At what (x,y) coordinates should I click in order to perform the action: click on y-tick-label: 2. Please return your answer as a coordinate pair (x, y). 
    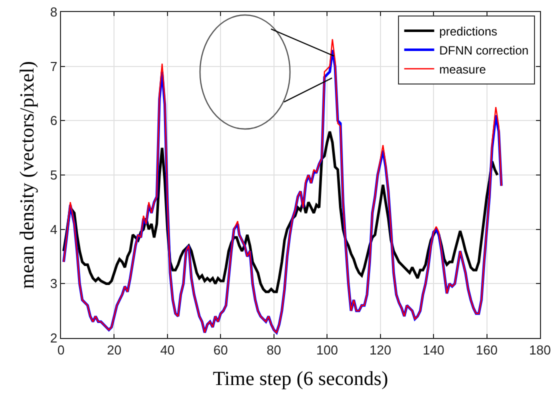
    Looking at the image, I should click on (54, 338).